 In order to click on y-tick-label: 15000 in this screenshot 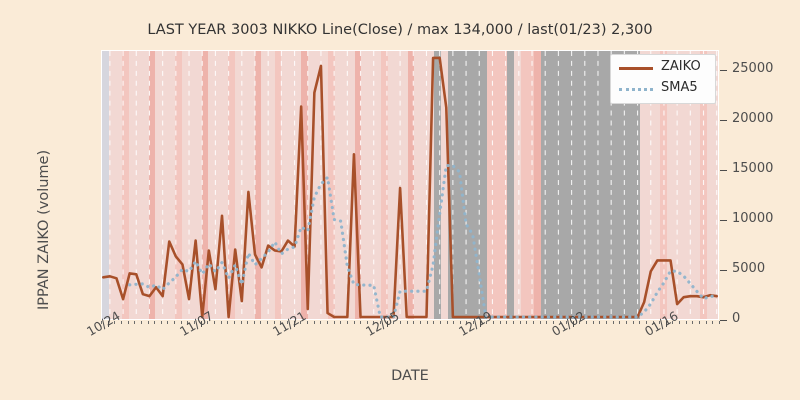, I will do `click(753, 168)`.